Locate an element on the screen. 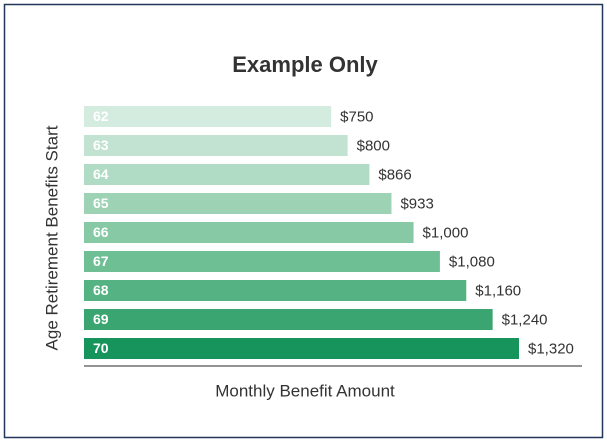  value-label: $750 is located at coordinates (356, 116).